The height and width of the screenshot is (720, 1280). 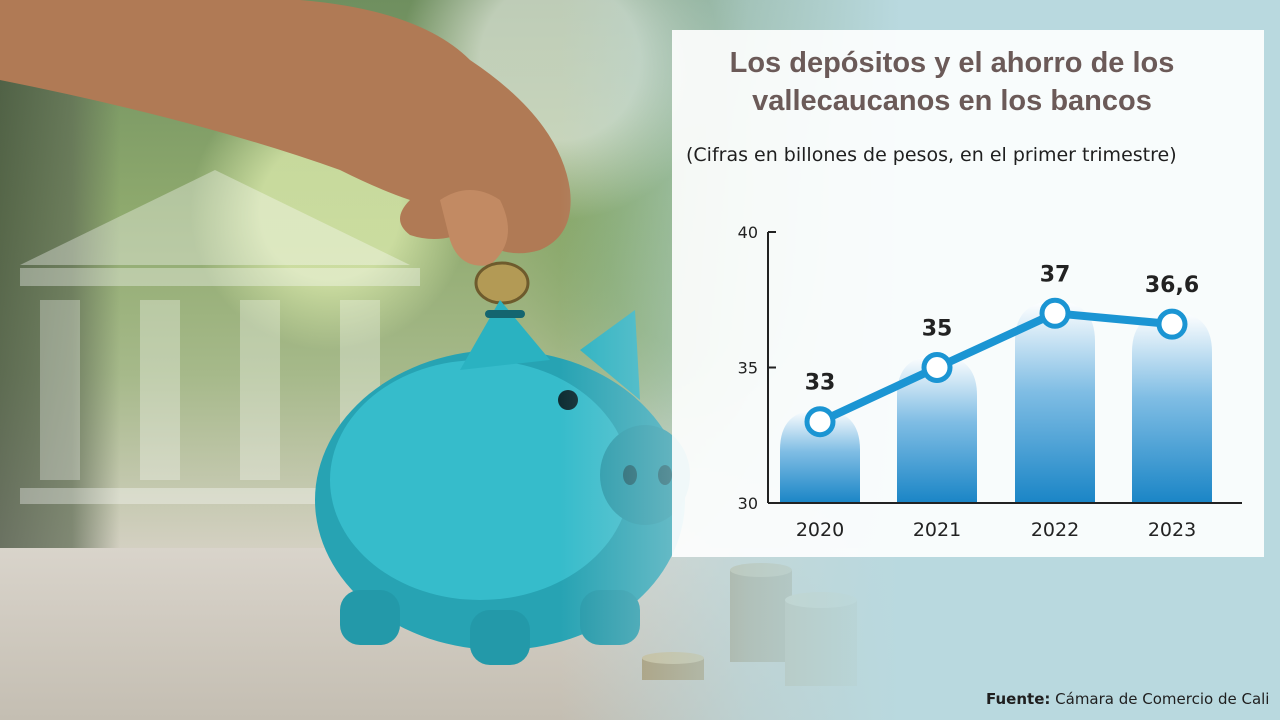 What do you see at coordinates (820, 530) in the screenshot?
I see `x-tick-label-2020: 2020` at bounding box center [820, 530].